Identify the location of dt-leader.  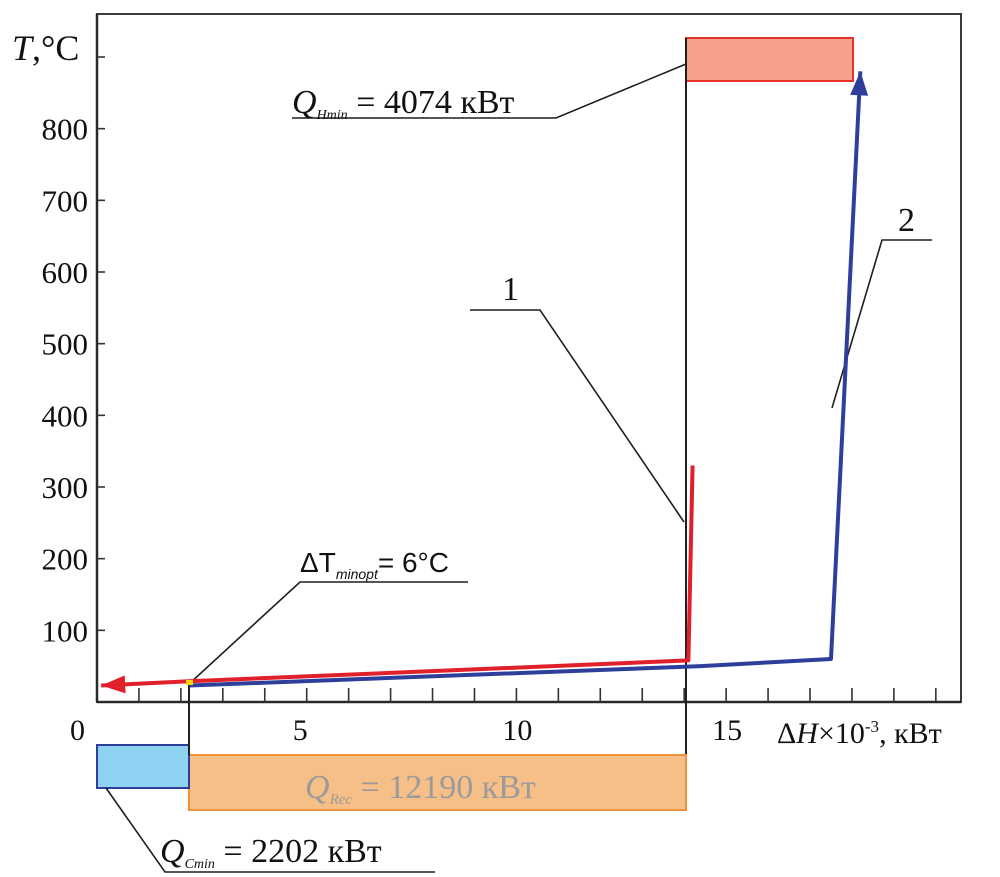
(328, 633).